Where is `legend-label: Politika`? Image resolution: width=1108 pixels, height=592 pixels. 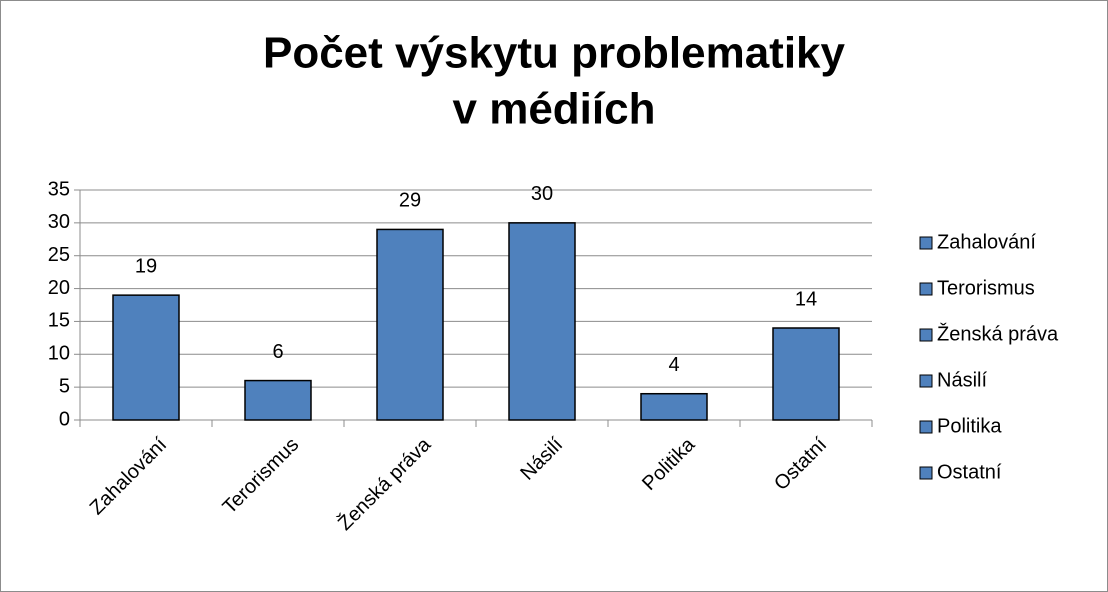 legend-label: Politika is located at coordinates (969, 426).